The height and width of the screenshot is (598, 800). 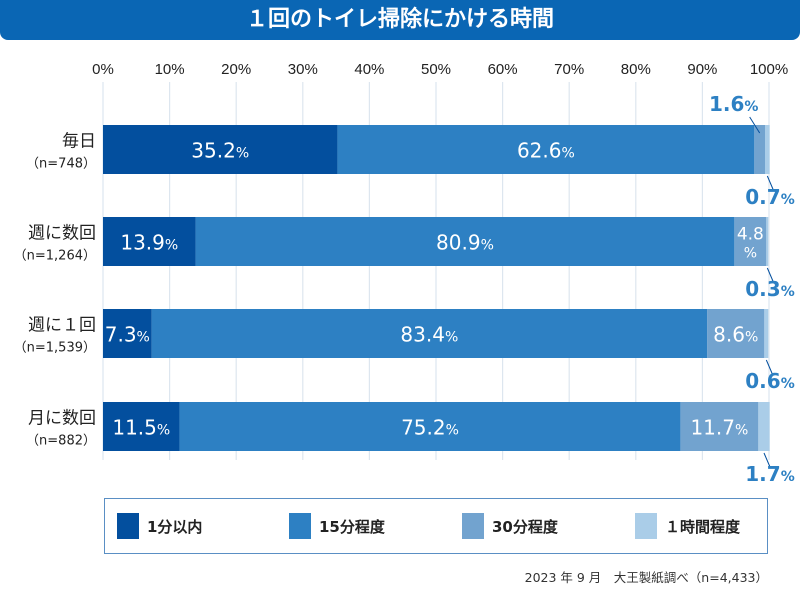 What do you see at coordinates (400, 20) in the screenshot?
I see `chart-title: １回のトイレ掃除にかける時間` at bounding box center [400, 20].